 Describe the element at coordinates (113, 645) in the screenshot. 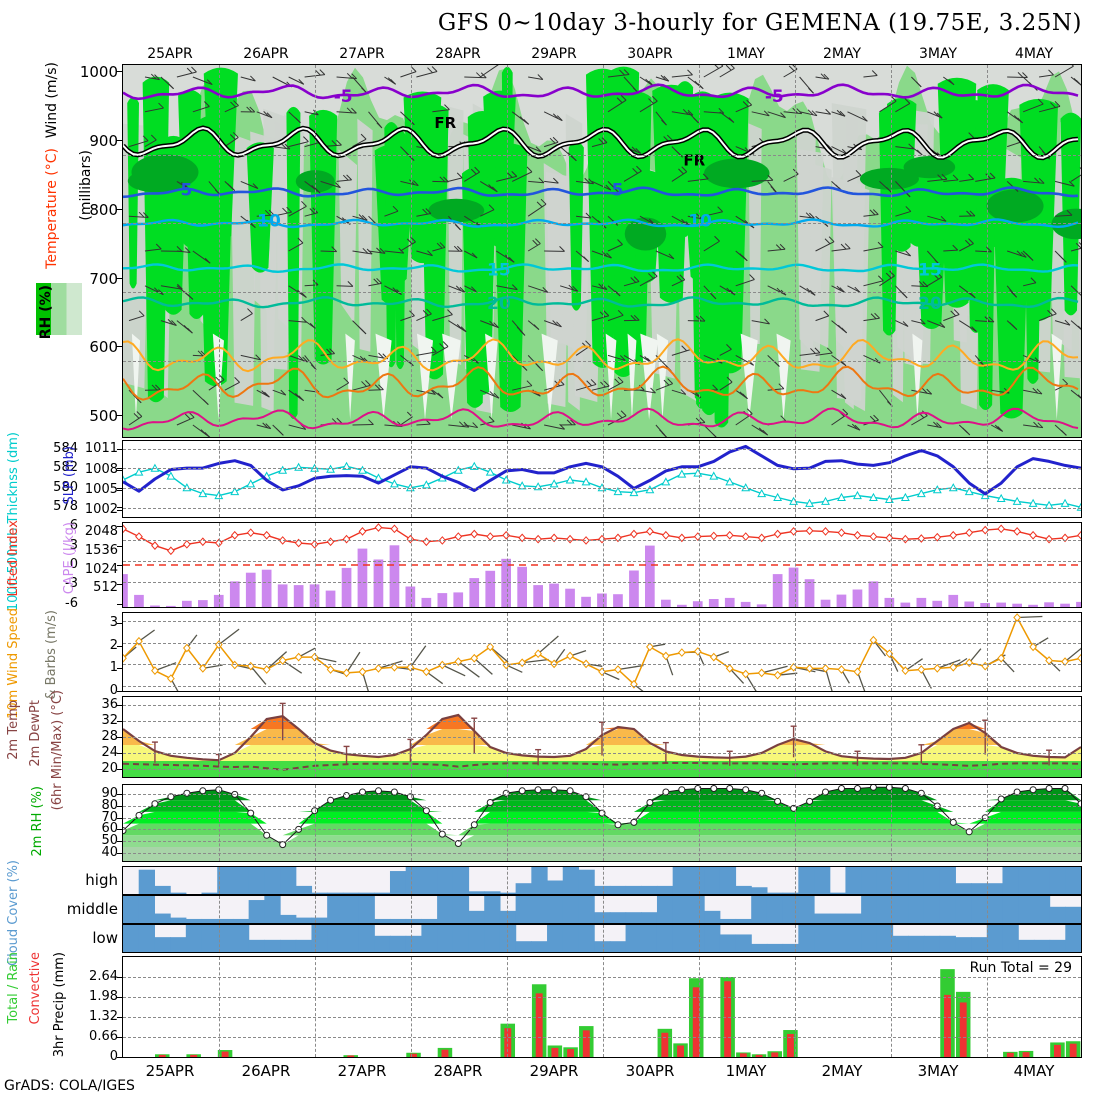

I see `axis-tick-label: 2` at that location.